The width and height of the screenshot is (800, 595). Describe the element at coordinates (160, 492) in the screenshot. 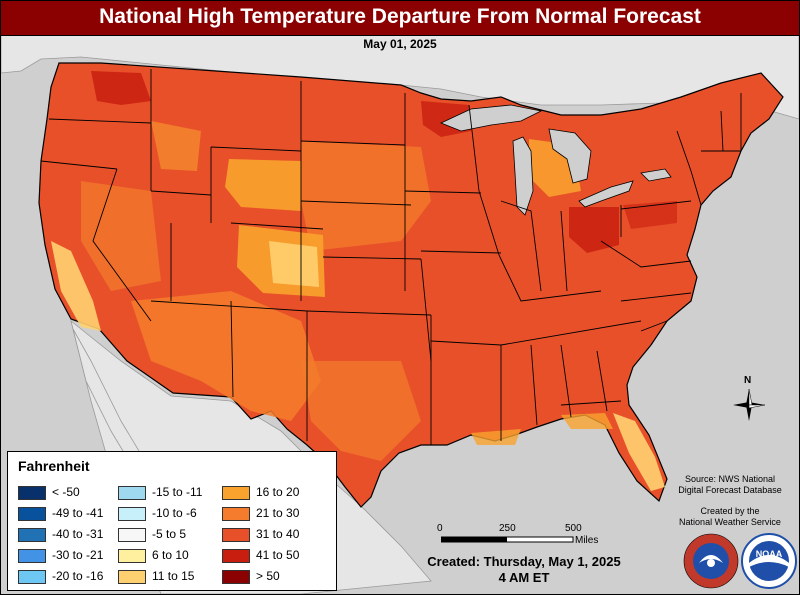

I see `legend-item: -15 to -11` at that location.